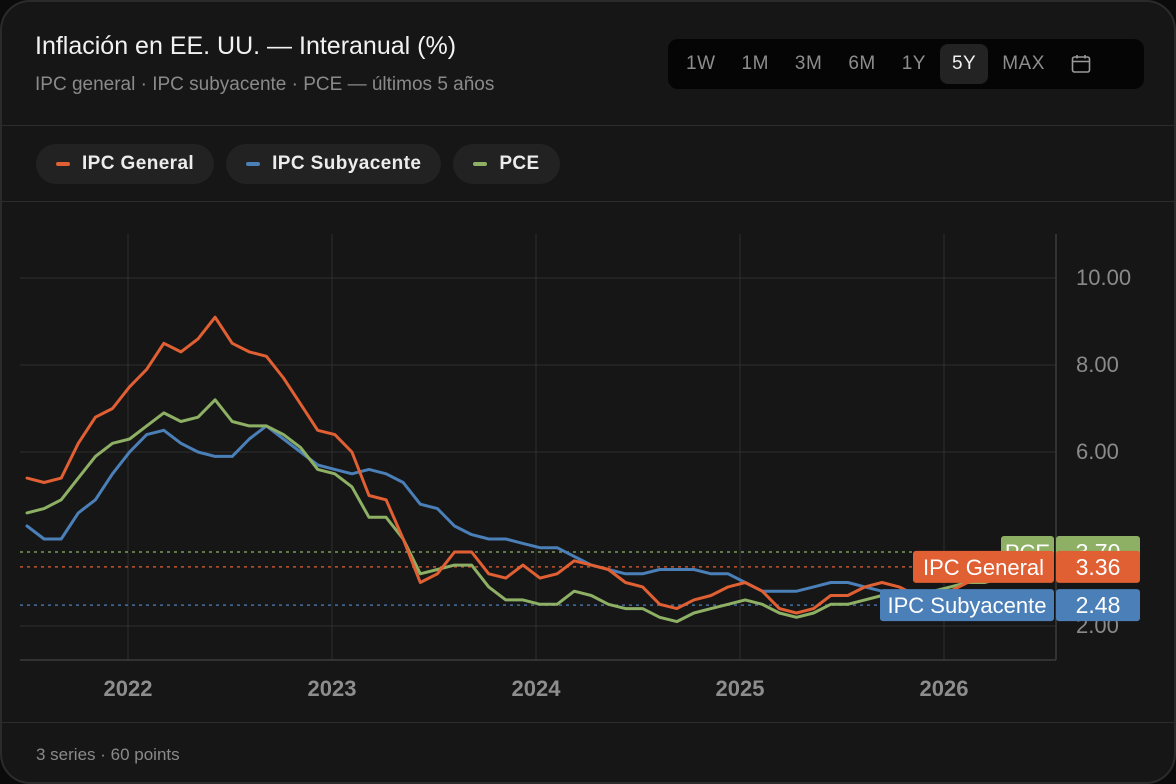 The width and height of the screenshot is (1176, 784). What do you see at coordinates (519, 163) in the screenshot?
I see `legend-label: PCE` at bounding box center [519, 163].